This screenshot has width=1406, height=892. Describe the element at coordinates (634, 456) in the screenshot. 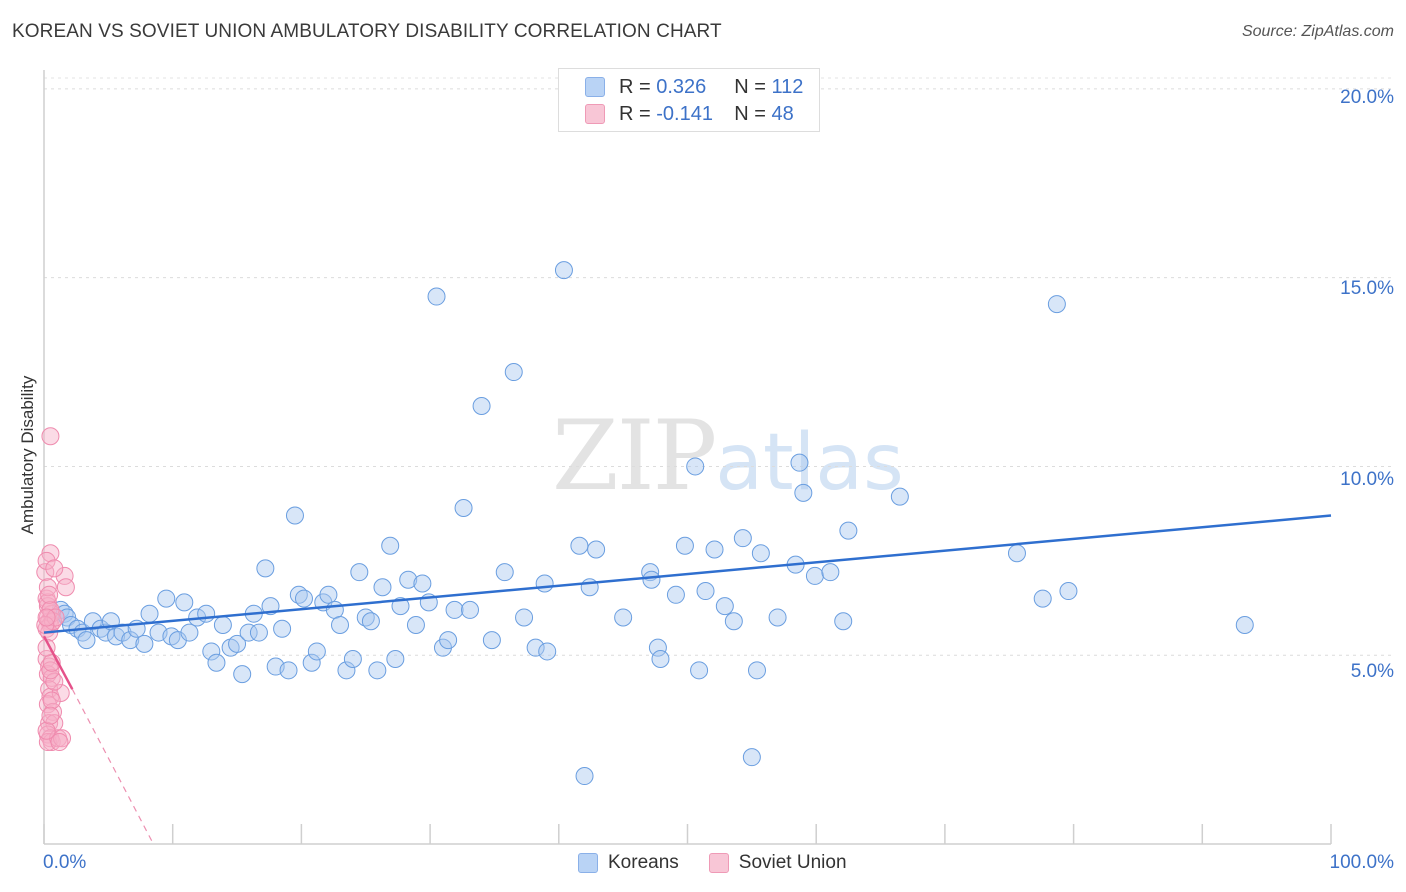

I see `watermark-zip: ZIP` at that location.